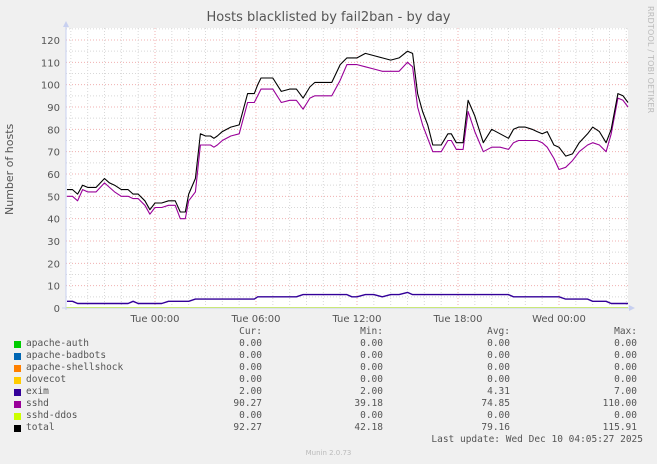 The height and width of the screenshot is (464, 657). I want to click on legend-series-name: sshd, so click(37, 403).